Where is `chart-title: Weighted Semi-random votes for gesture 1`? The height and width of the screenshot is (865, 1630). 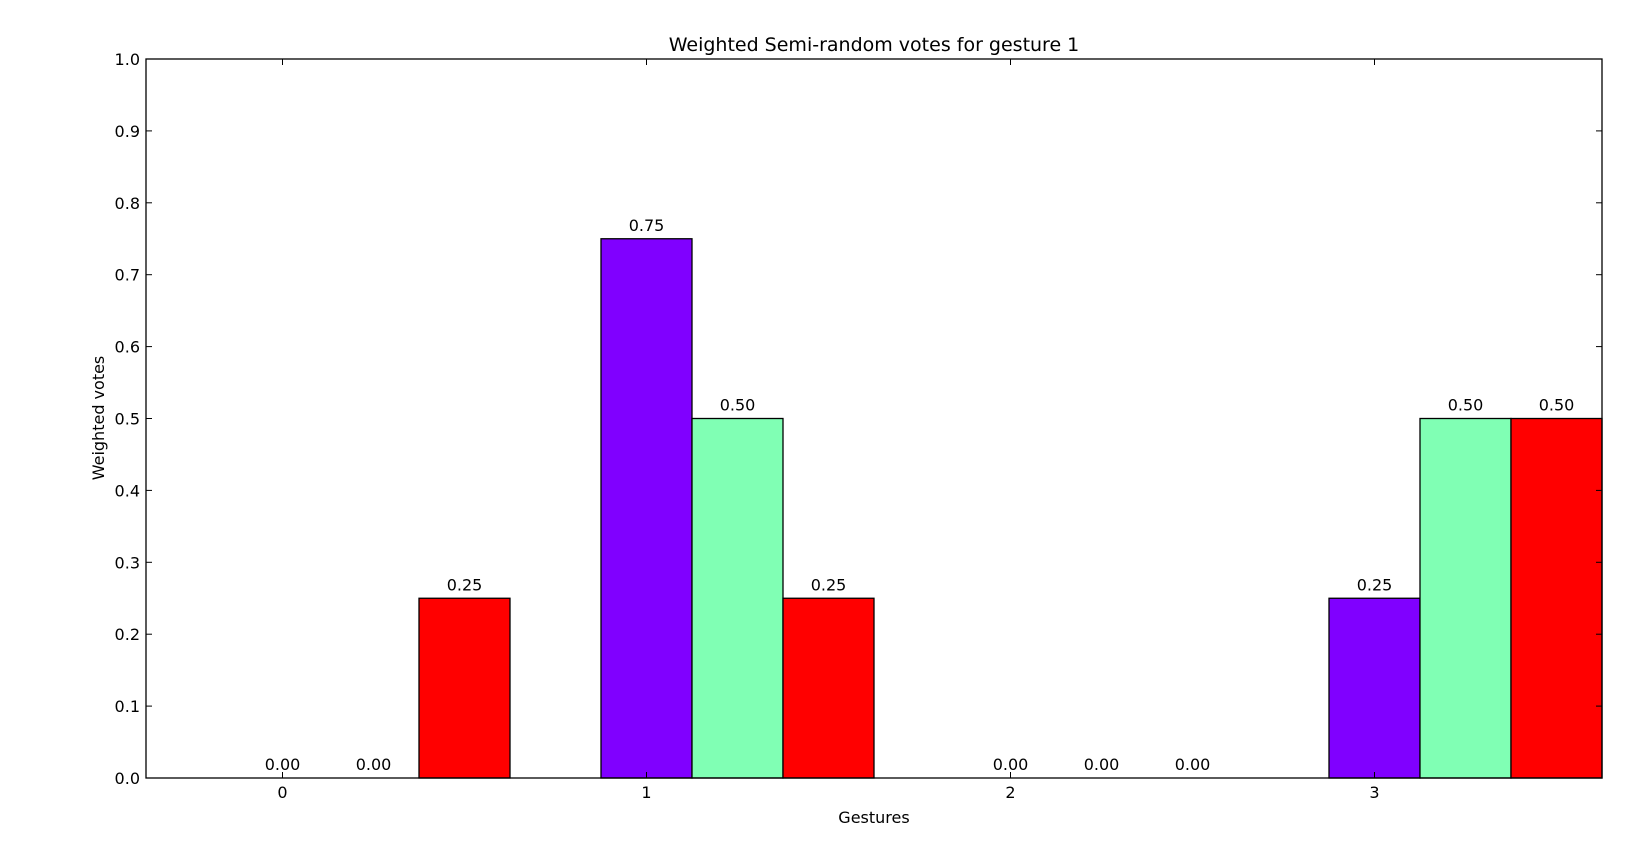
chart-title: Weighted Semi-random votes for gesture 1 is located at coordinates (874, 45).